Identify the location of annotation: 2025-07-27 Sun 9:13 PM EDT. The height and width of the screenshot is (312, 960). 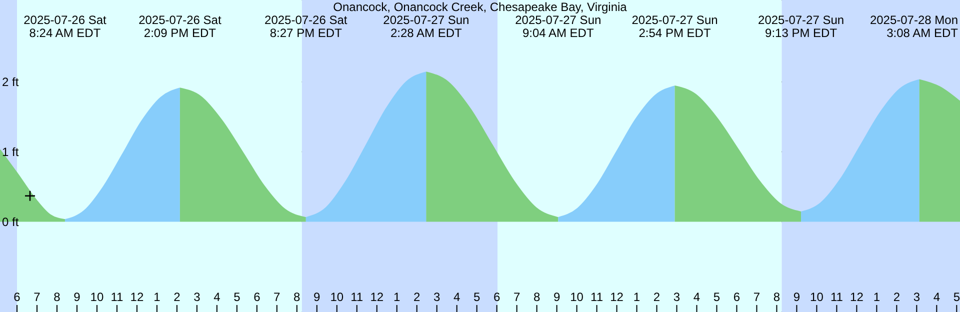
(801, 26).